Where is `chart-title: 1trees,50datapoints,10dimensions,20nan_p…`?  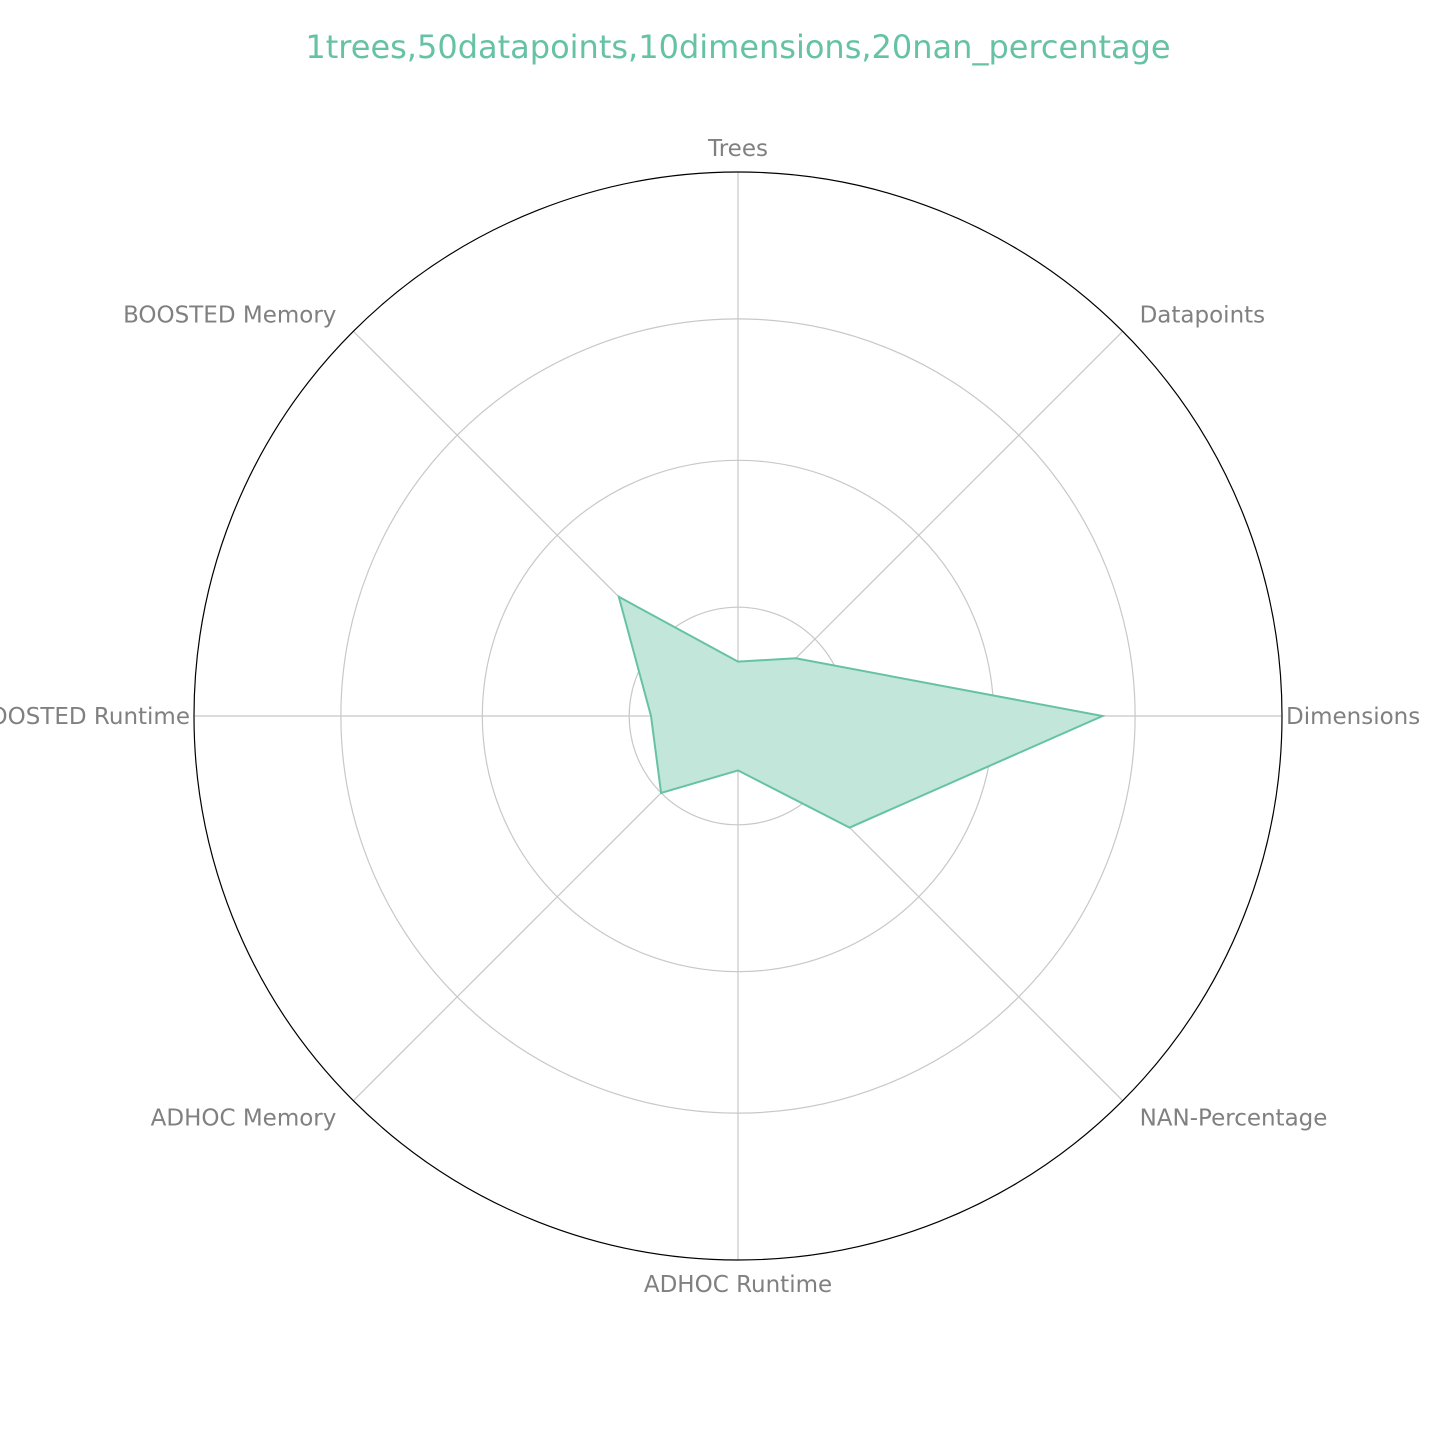 chart-title: 1trees,50datapoints,10dimensions,20nan_p… is located at coordinates (737, 47).